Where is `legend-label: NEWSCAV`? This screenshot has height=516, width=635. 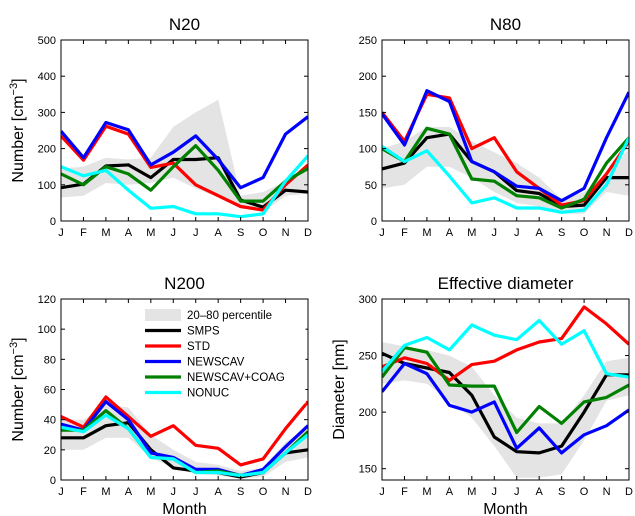
legend-label: NEWSCAV is located at coordinates (216, 363).